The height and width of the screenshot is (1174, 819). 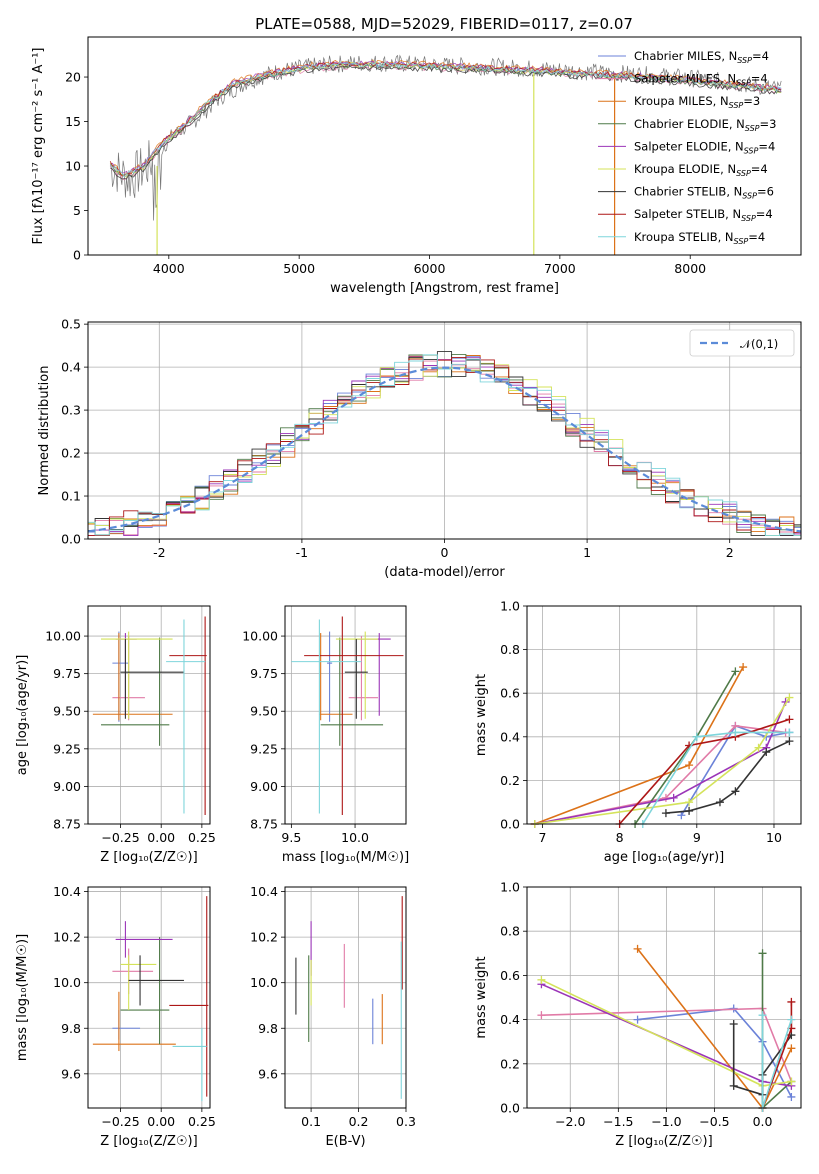 I want to click on legend-label: Kroupa STELIB, NSSP=4, so click(x=699, y=238).